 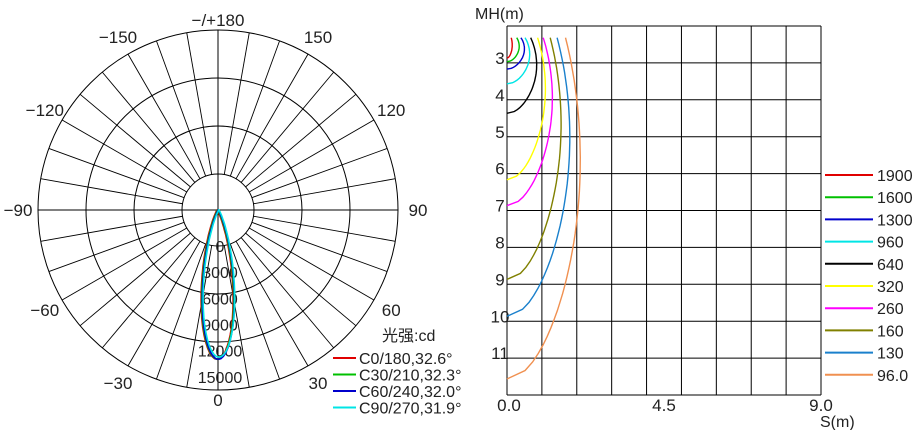 What do you see at coordinates (499, 95) in the screenshot?
I see `y-tick-label: 4` at bounding box center [499, 95].